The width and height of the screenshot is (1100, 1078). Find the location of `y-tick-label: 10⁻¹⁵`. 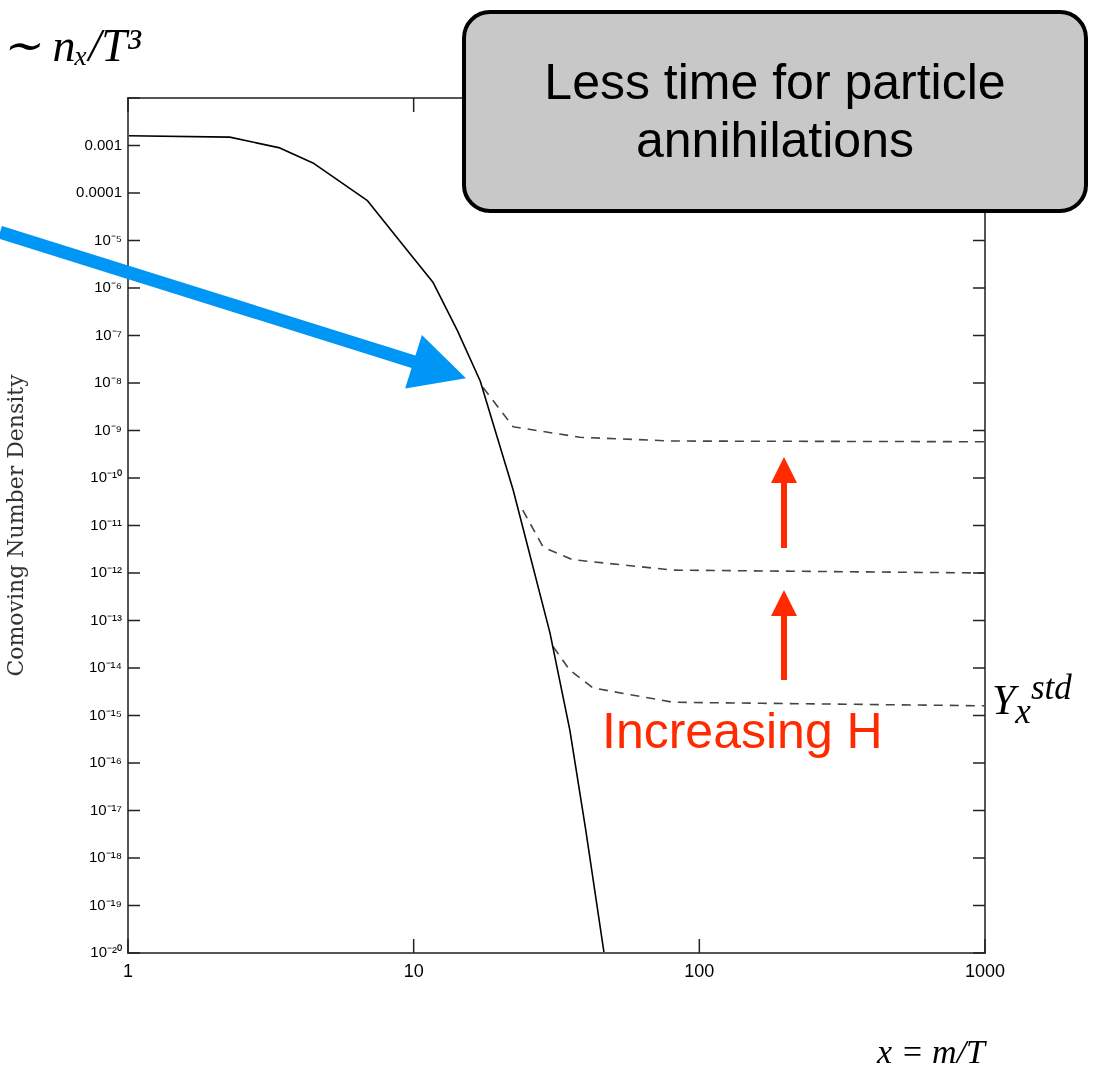

y-tick-label: 10⁻¹⁵ is located at coordinates (105, 714).